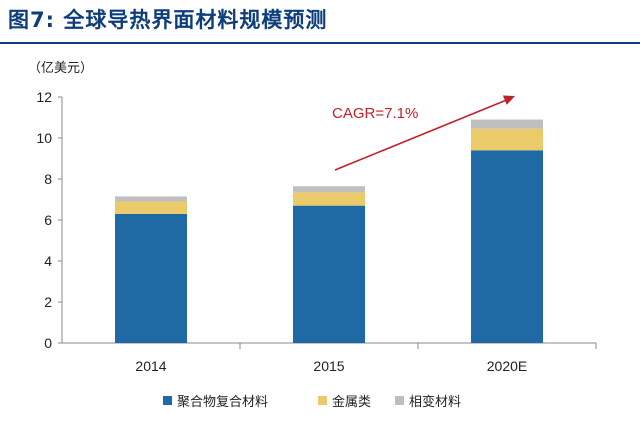 Image resolution: width=640 pixels, height=422 pixels. I want to click on y-tick-label: 10, so click(44, 138).